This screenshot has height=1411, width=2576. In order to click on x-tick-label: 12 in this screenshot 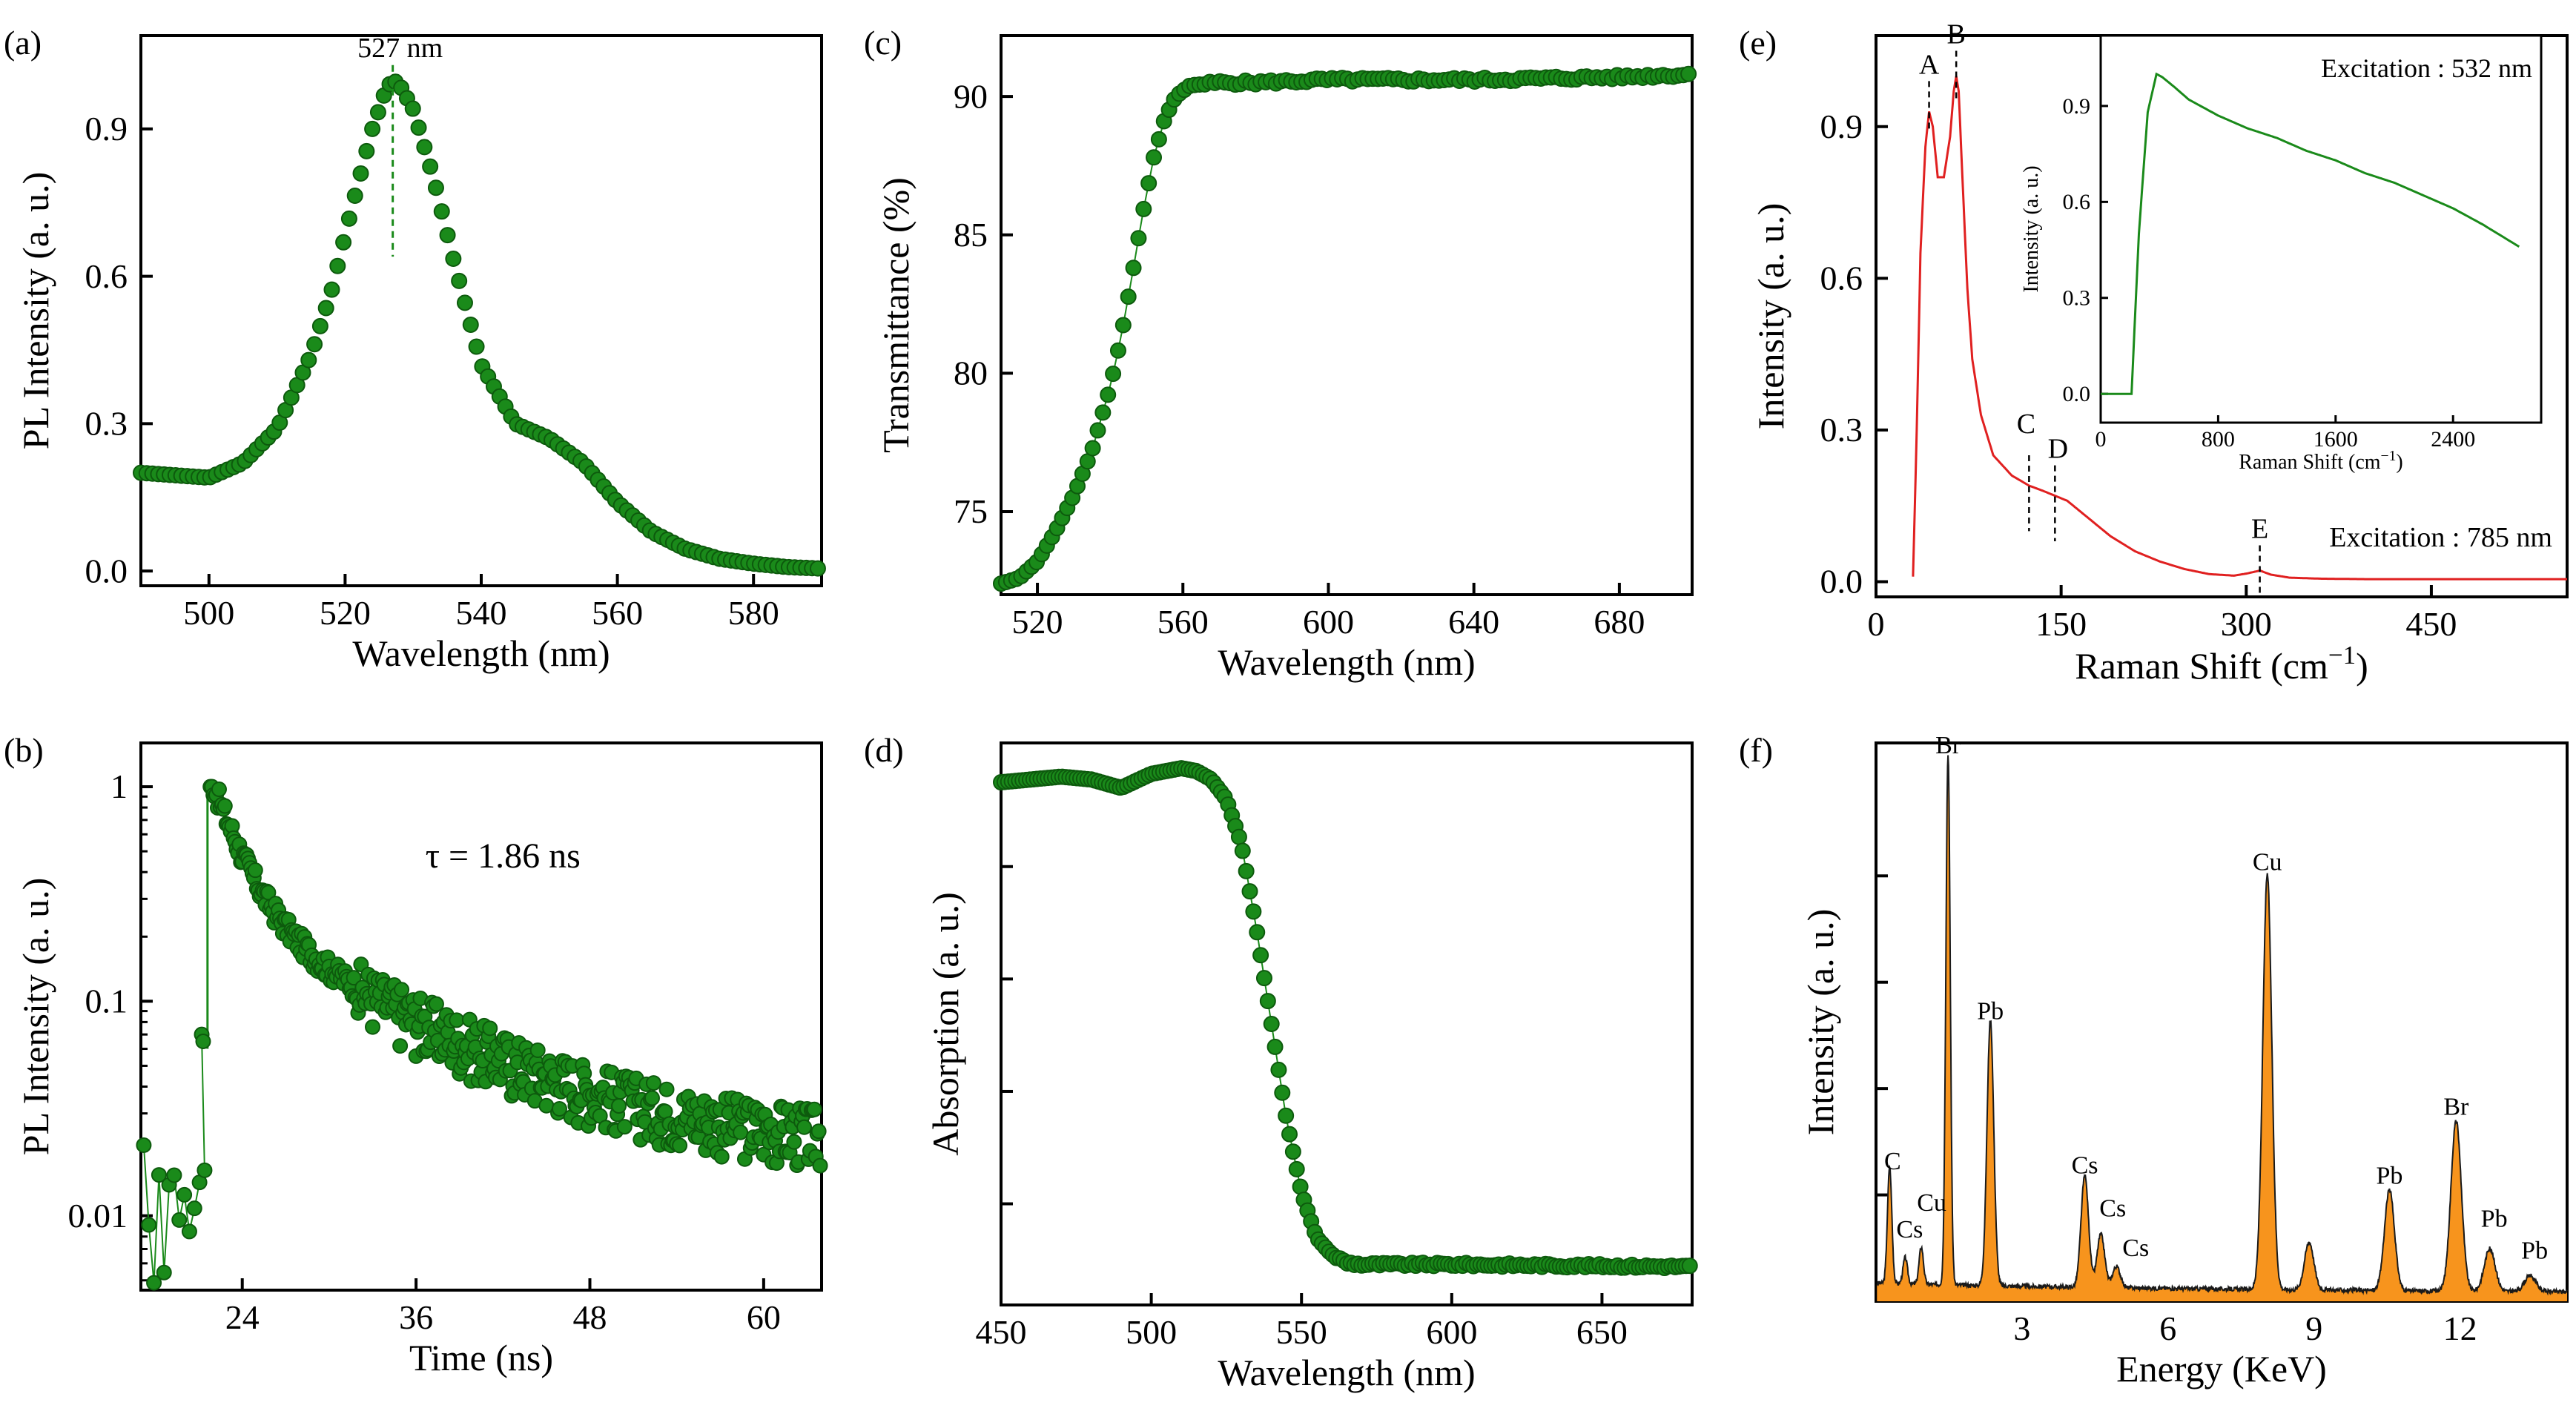, I will do `click(2460, 1328)`.